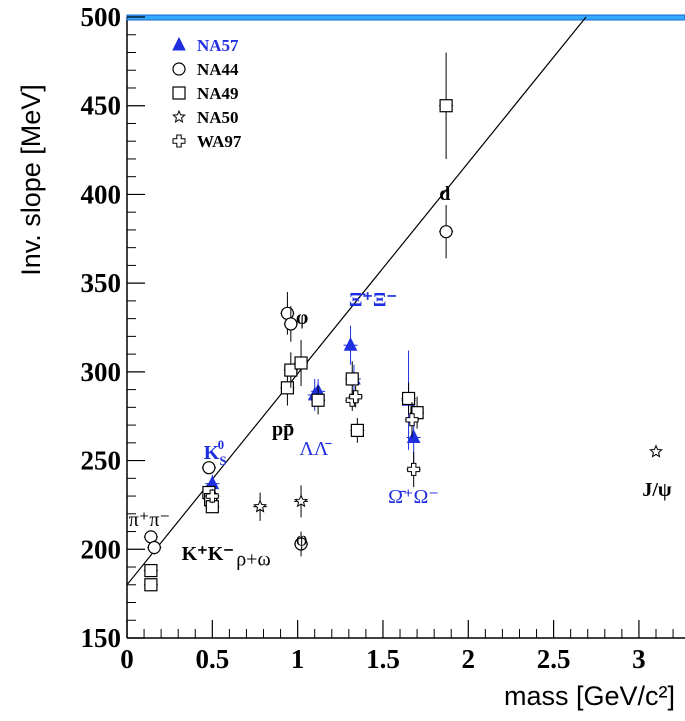 The height and width of the screenshot is (721, 685). What do you see at coordinates (639, 659) in the screenshot?
I see `x-tick-label: 3` at bounding box center [639, 659].